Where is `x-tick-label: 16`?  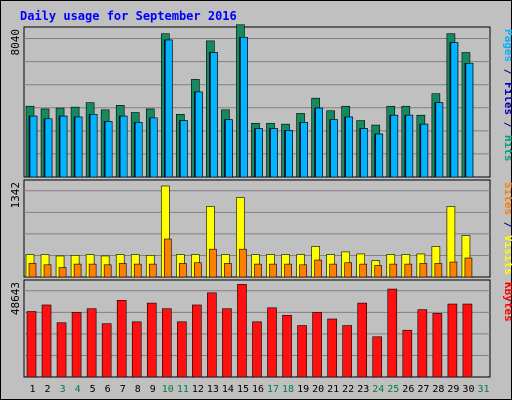
x-tick-label: 16 is located at coordinates (258, 389).